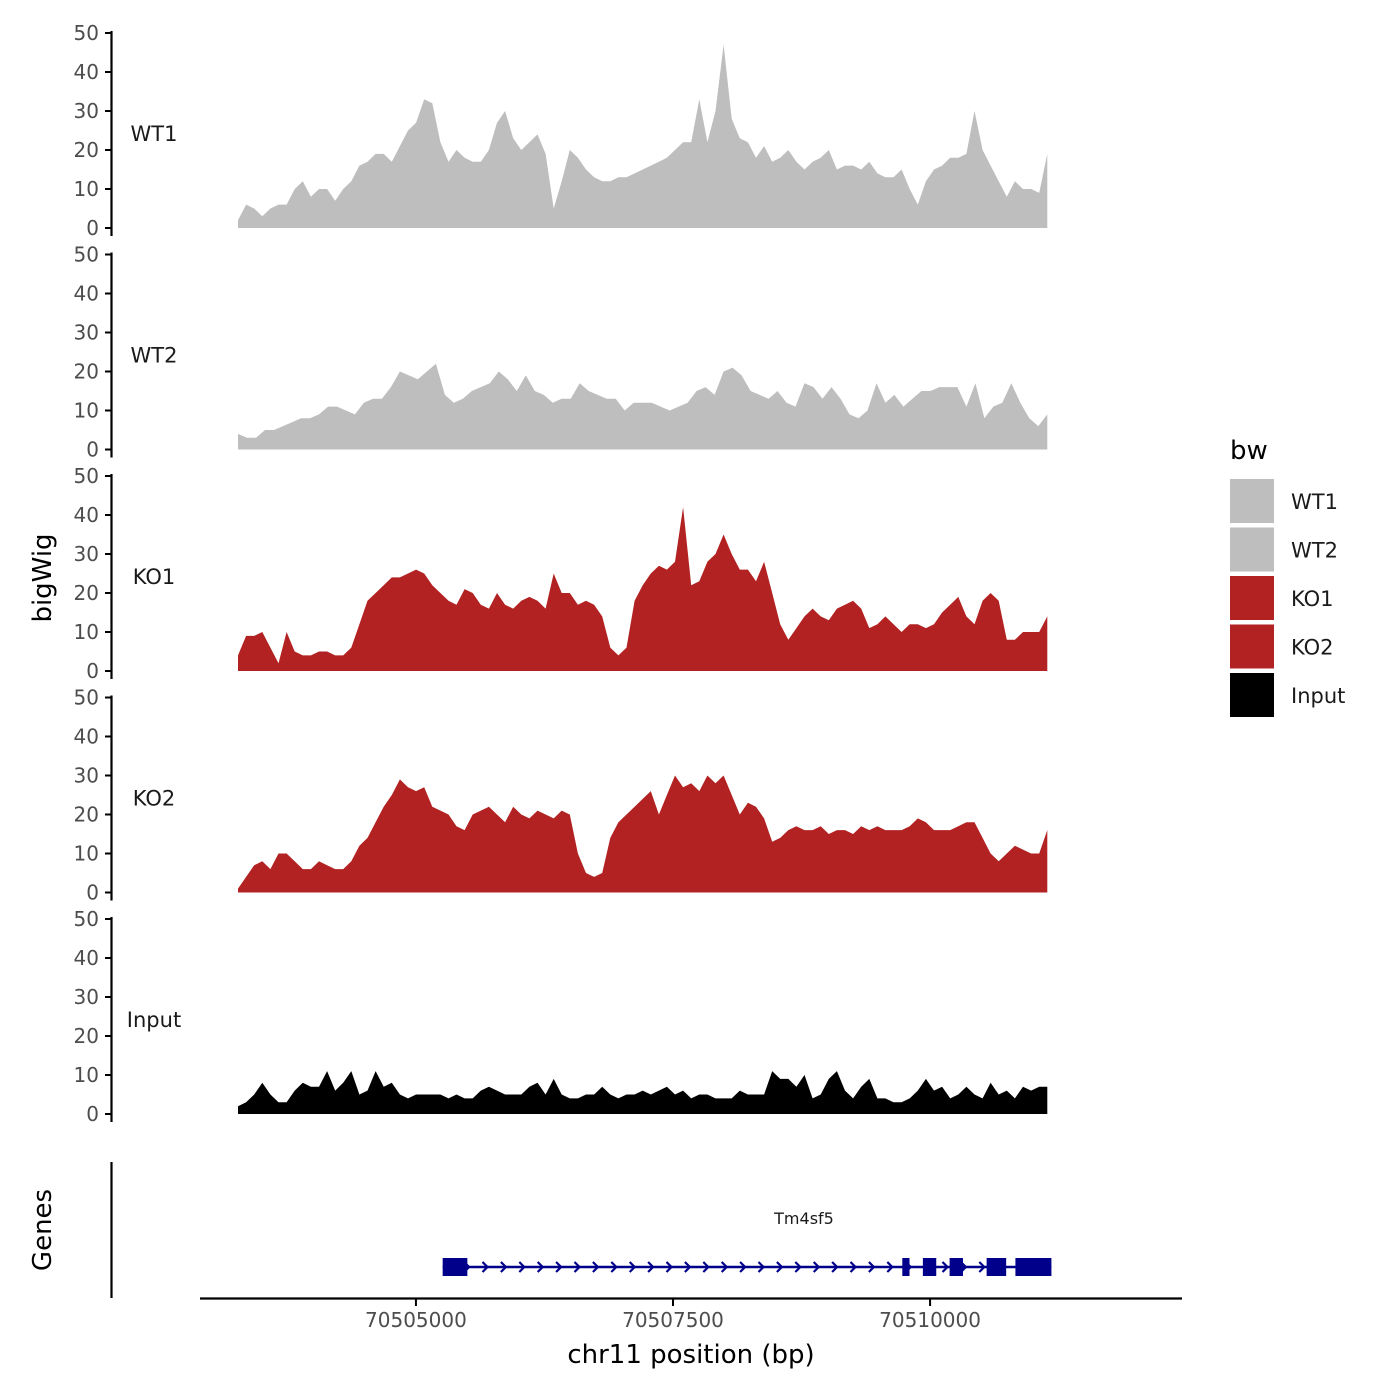 The width and height of the screenshot is (1400, 1400). Describe the element at coordinates (1314, 551) in the screenshot. I see `legend-label-wt2: WT2` at that location.